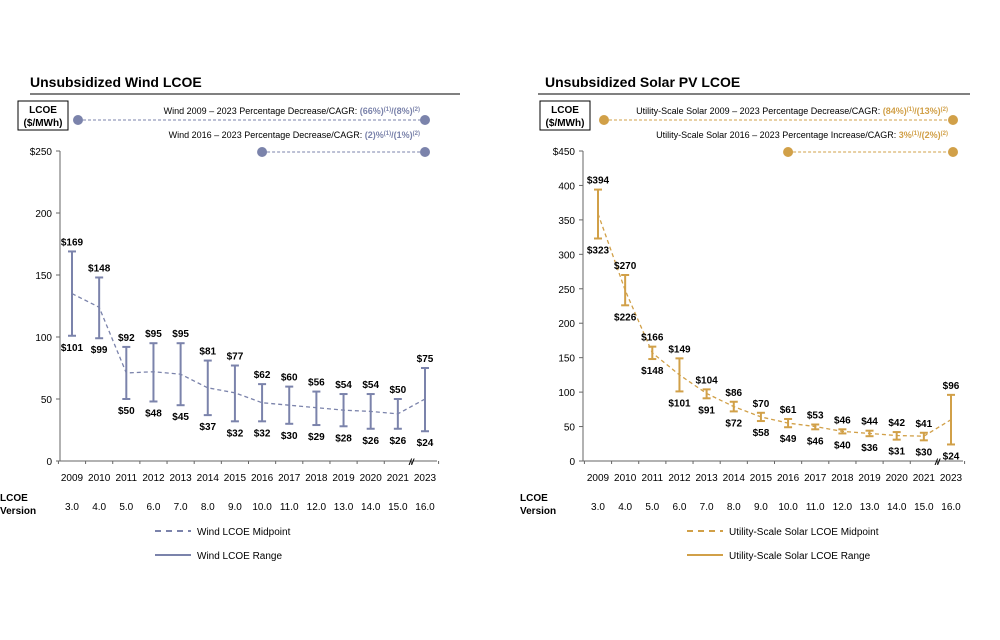 This screenshot has height=640, width=1000. Describe the element at coordinates (843, 507) in the screenshot. I see `version-label: 12.0` at that location.